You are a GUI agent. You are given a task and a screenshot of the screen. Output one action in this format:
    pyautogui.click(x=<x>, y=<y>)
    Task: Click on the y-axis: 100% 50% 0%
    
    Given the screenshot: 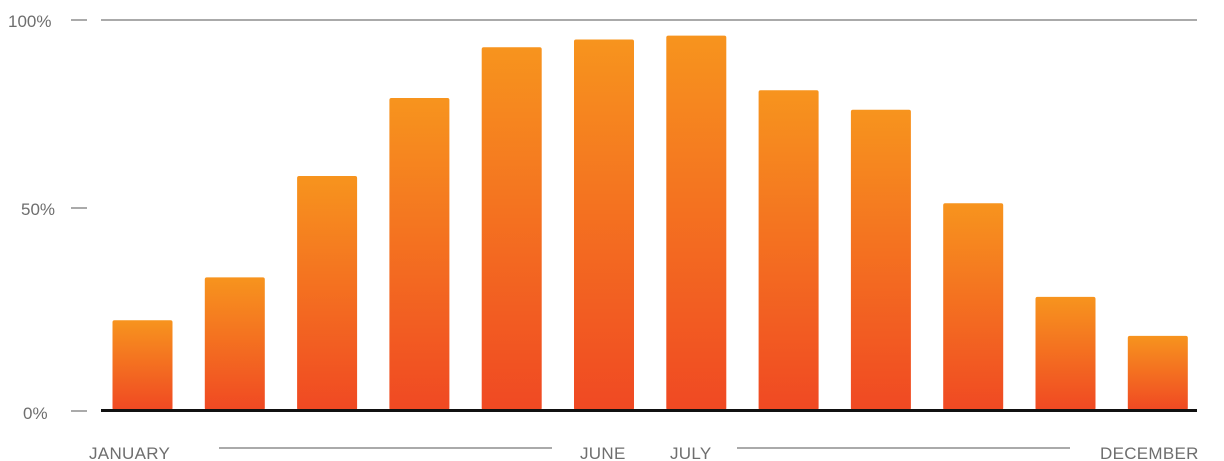 What is the action you would take?
    pyautogui.click(x=47, y=217)
    